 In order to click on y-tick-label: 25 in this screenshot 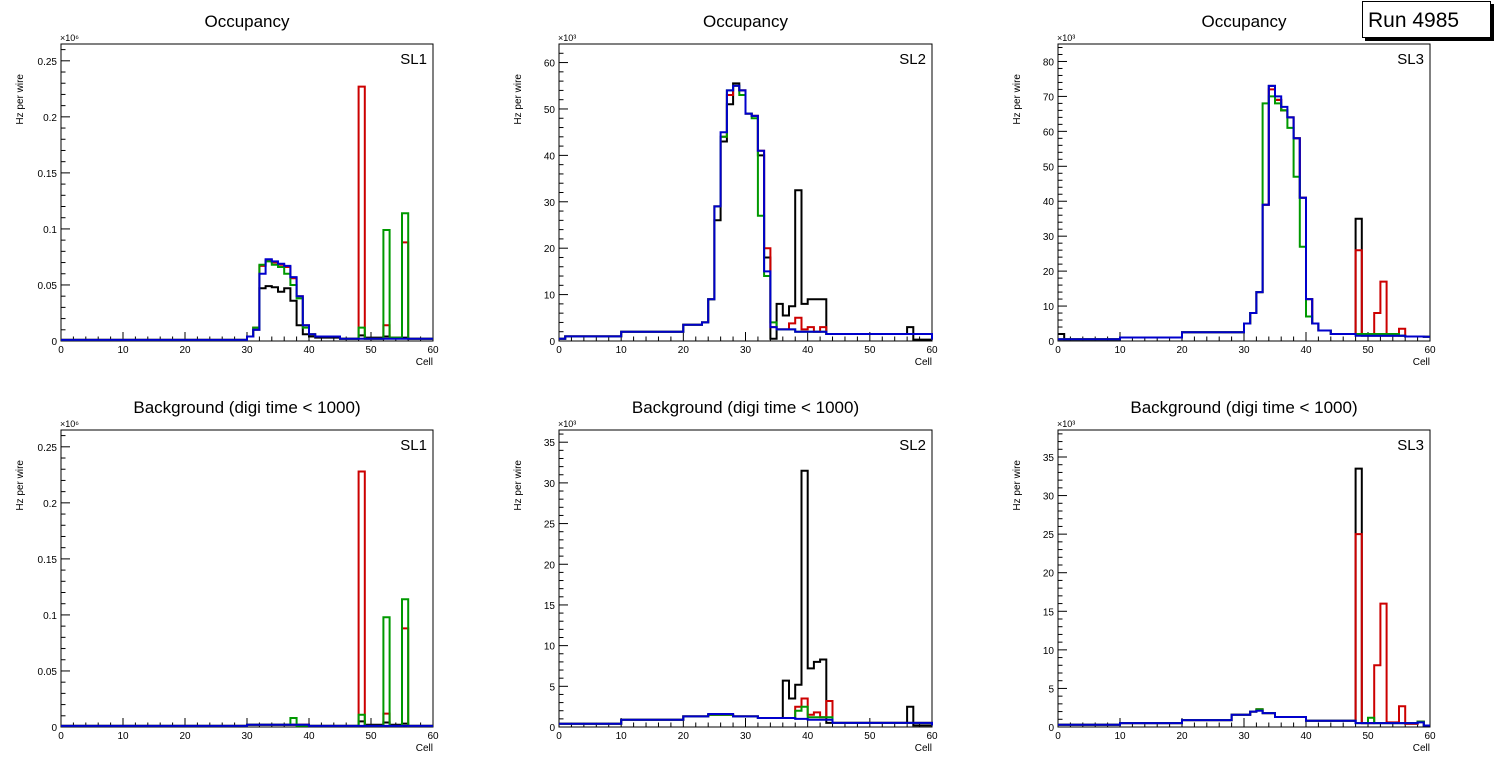, I will do `click(550, 525)`.